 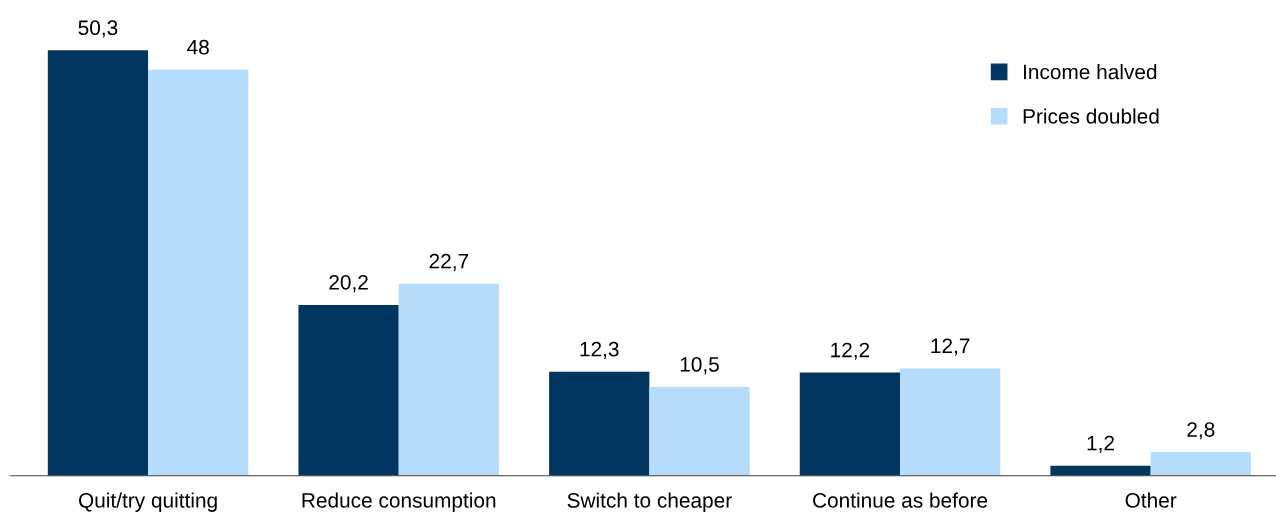 I want to click on data-label: 50,3, so click(x=98, y=29).